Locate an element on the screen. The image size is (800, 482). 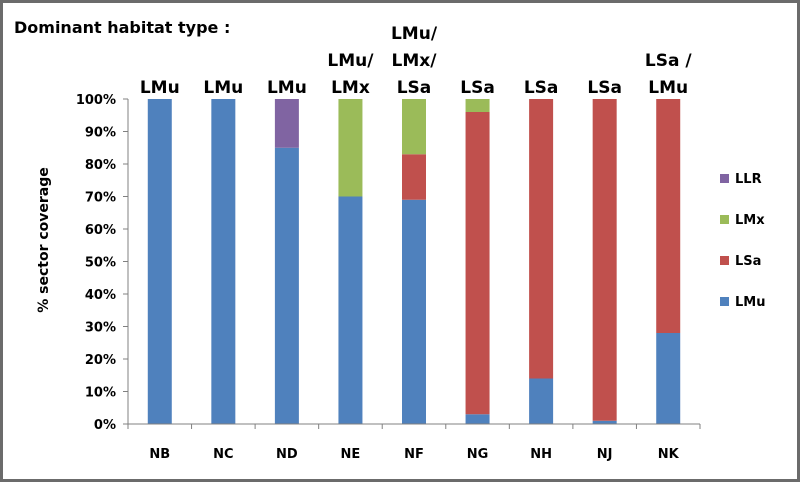
x-tick-label: NB is located at coordinates (159, 454).